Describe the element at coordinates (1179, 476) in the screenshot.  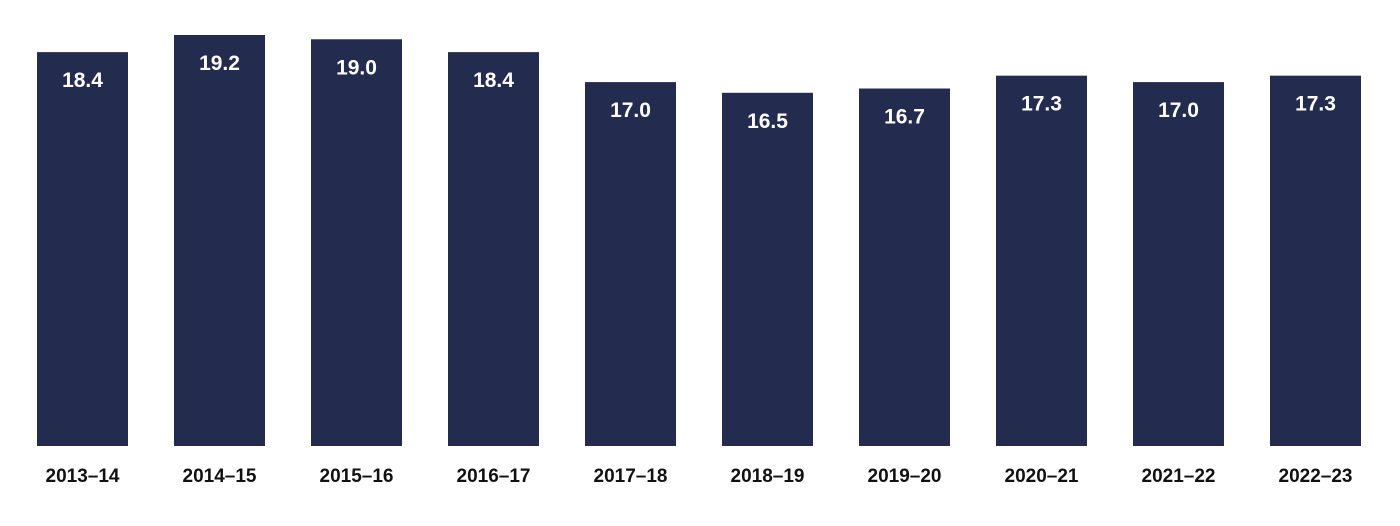
I see `x-tick-label-2021–22: 2021–22` at that location.